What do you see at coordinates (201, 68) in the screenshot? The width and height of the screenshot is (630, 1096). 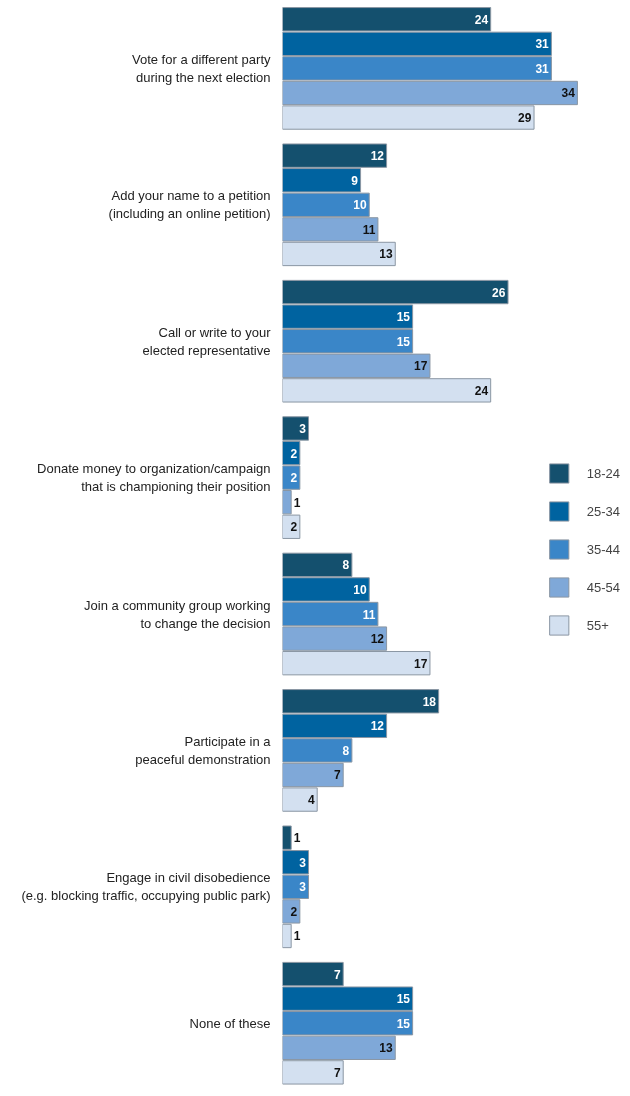 I see `y-tick-label: Vote for a different party during the next election` at bounding box center [201, 68].